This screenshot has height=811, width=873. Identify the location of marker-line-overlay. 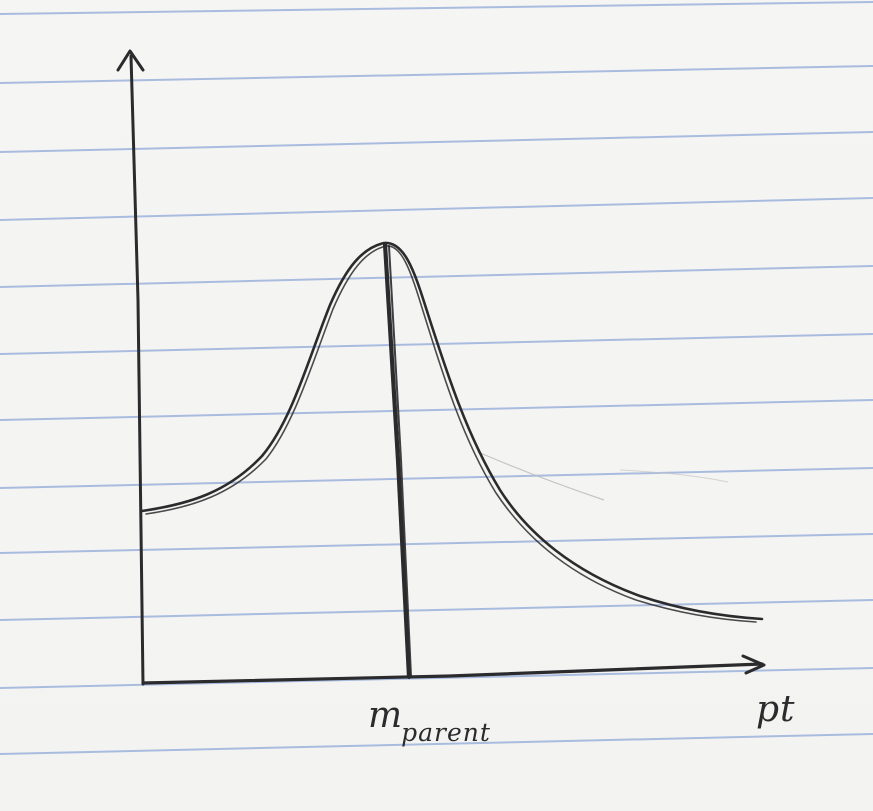
(400, 461).